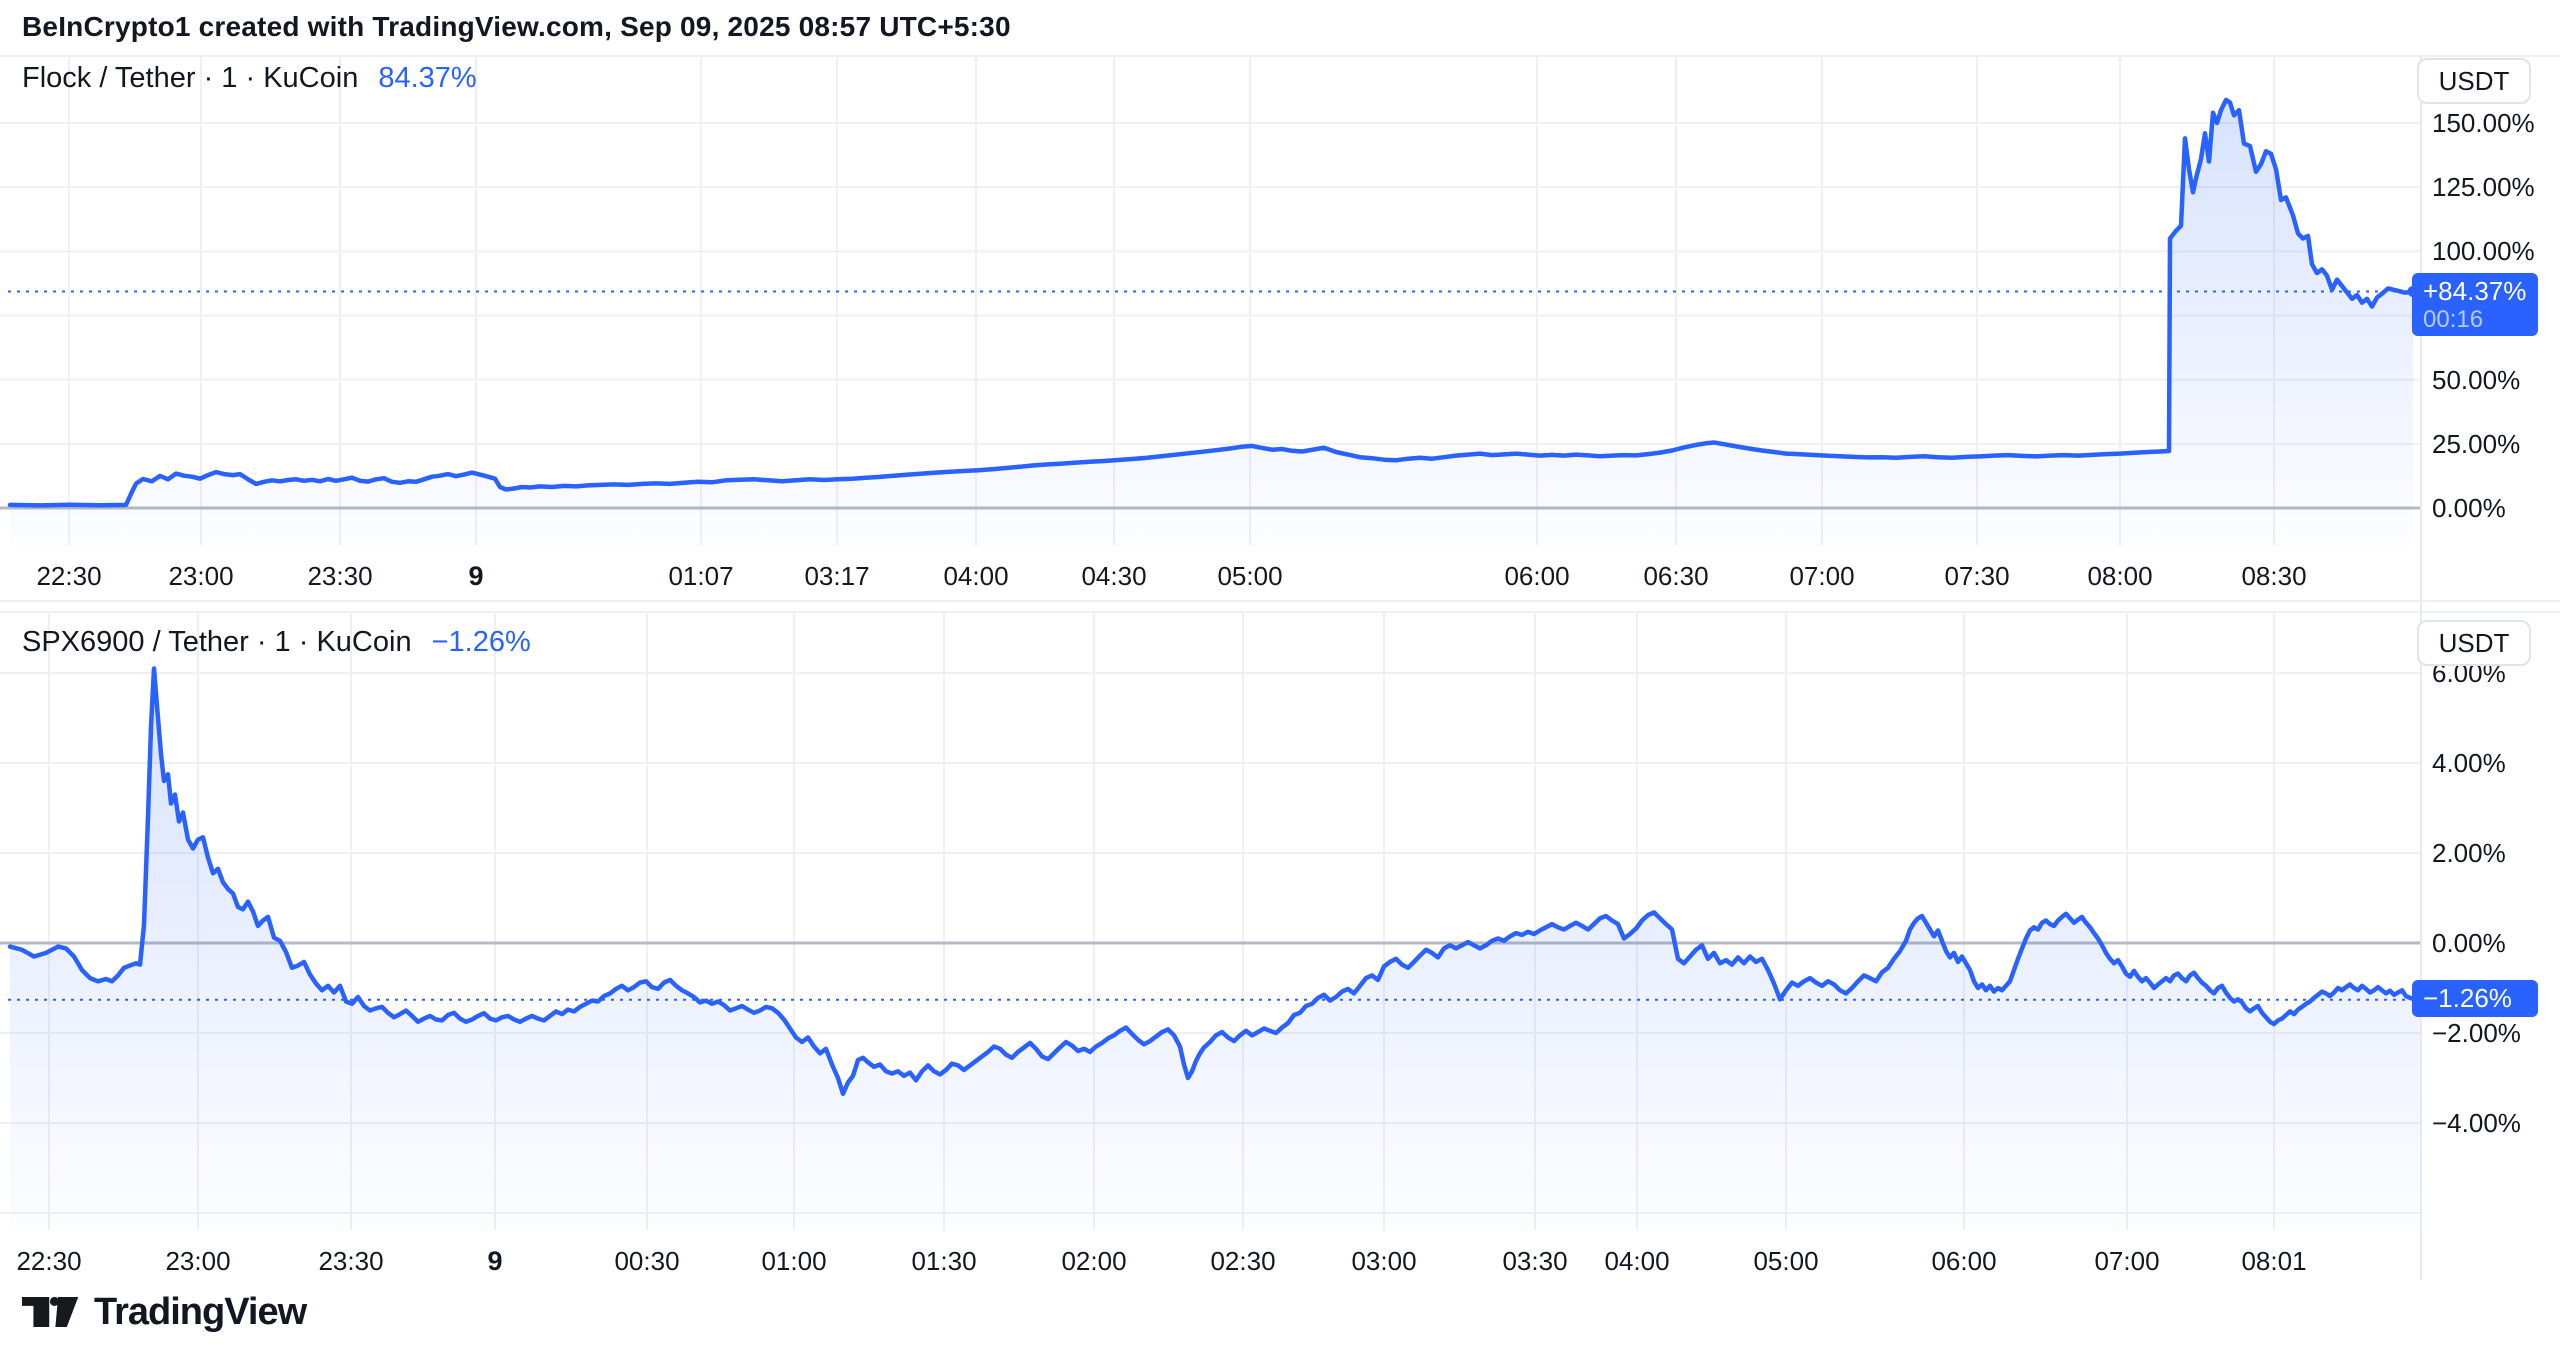  Describe the element at coordinates (944, 1261) in the screenshot. I see `x-axis-label: 01:30` at that location.